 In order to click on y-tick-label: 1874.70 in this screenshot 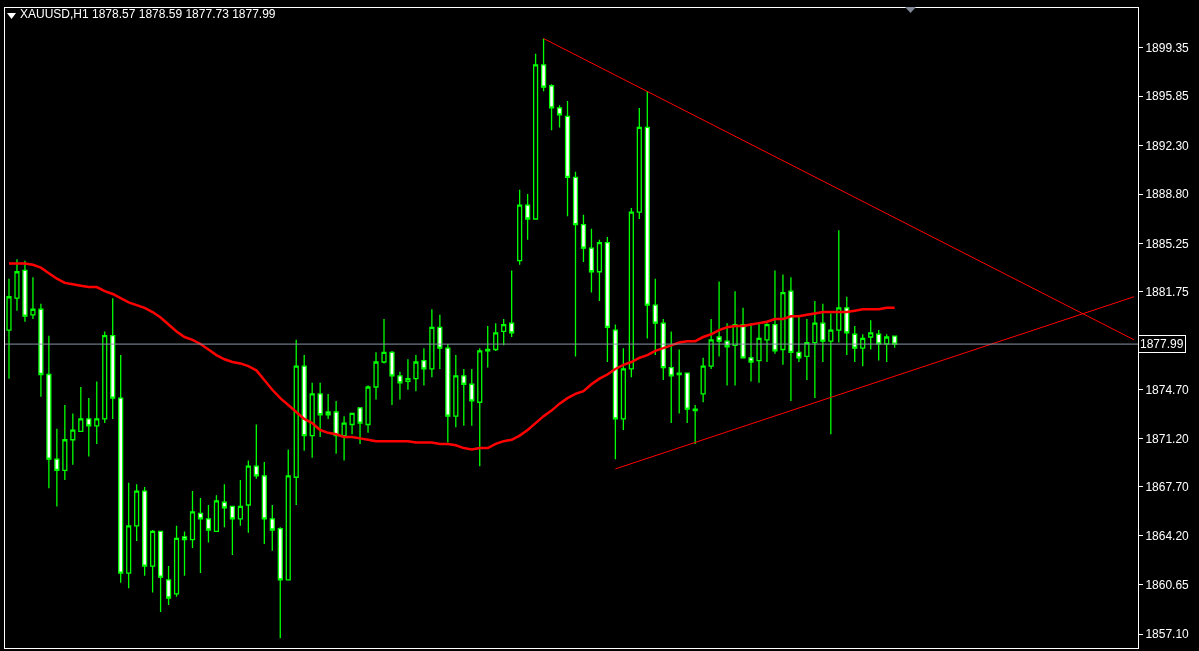, I will do `click(1167, 389)`.